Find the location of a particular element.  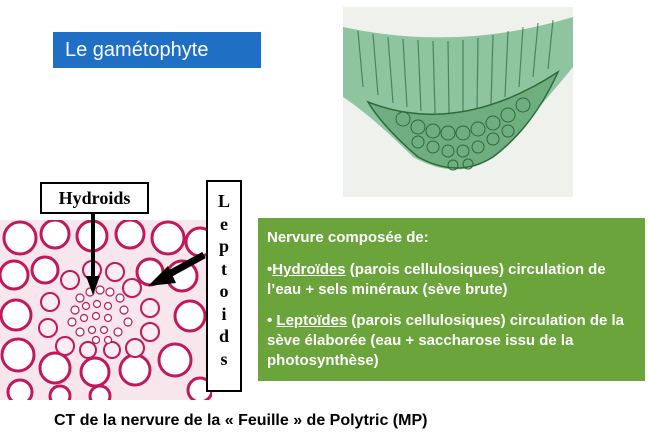

leptoids-label: L e p t o i d s is located at coordinates (224, 286).